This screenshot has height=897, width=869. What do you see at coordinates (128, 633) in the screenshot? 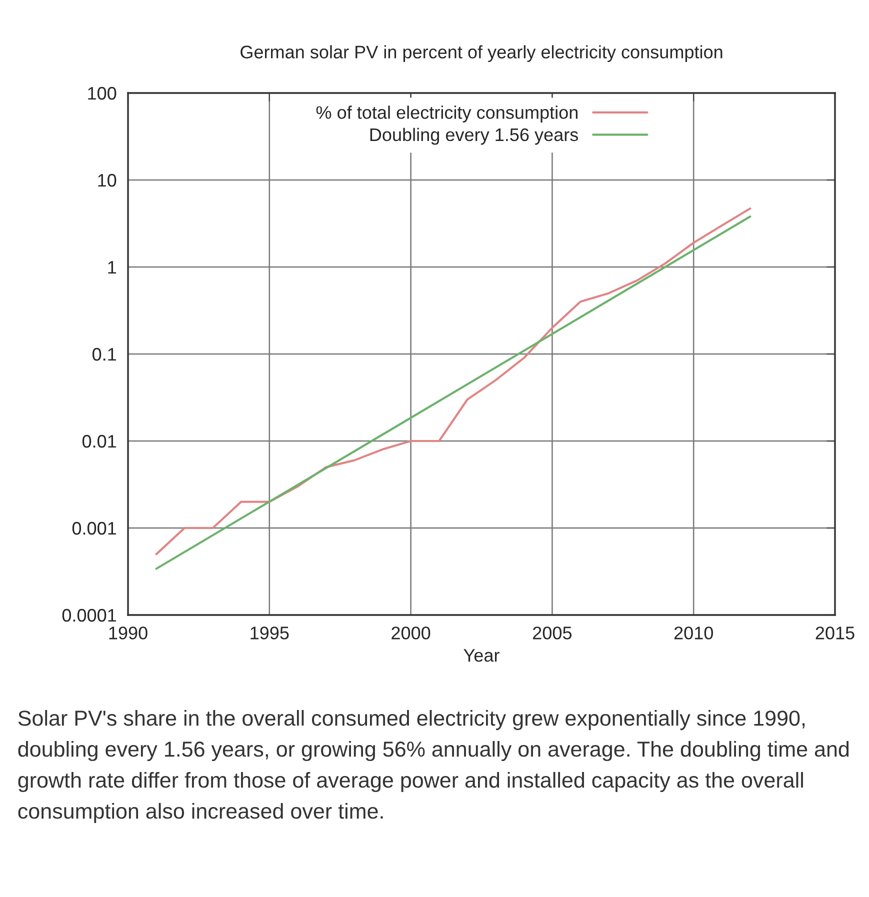
I see `x-tick-label: 1990` at bounding box center [128, 633].